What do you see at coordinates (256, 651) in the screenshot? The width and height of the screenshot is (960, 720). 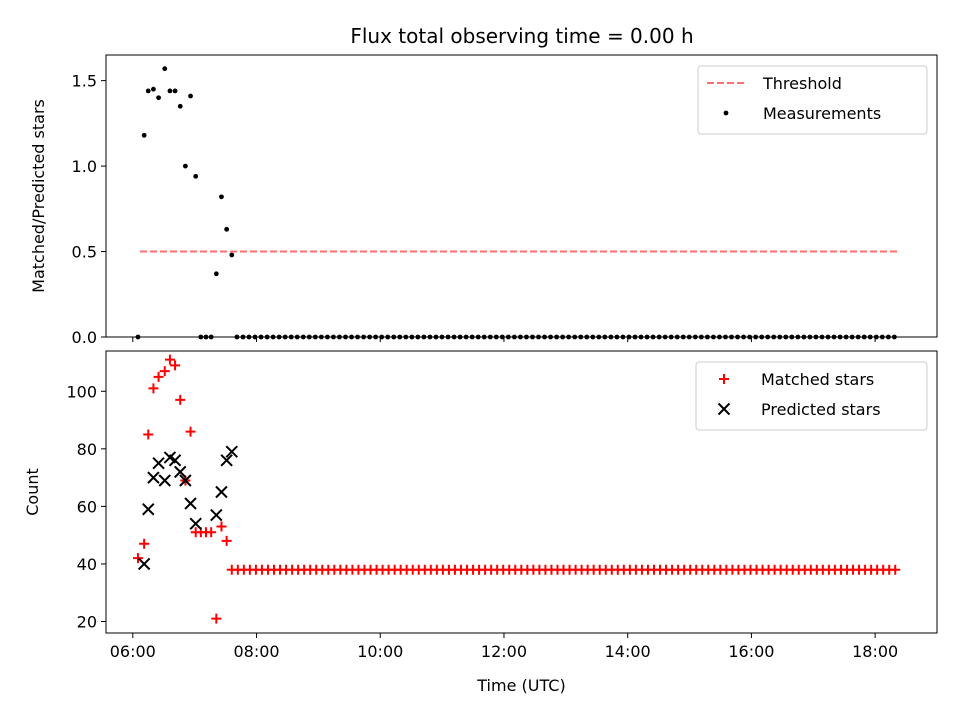 I see `x-tick-label: 08:00` at bounding box center [256, 651].